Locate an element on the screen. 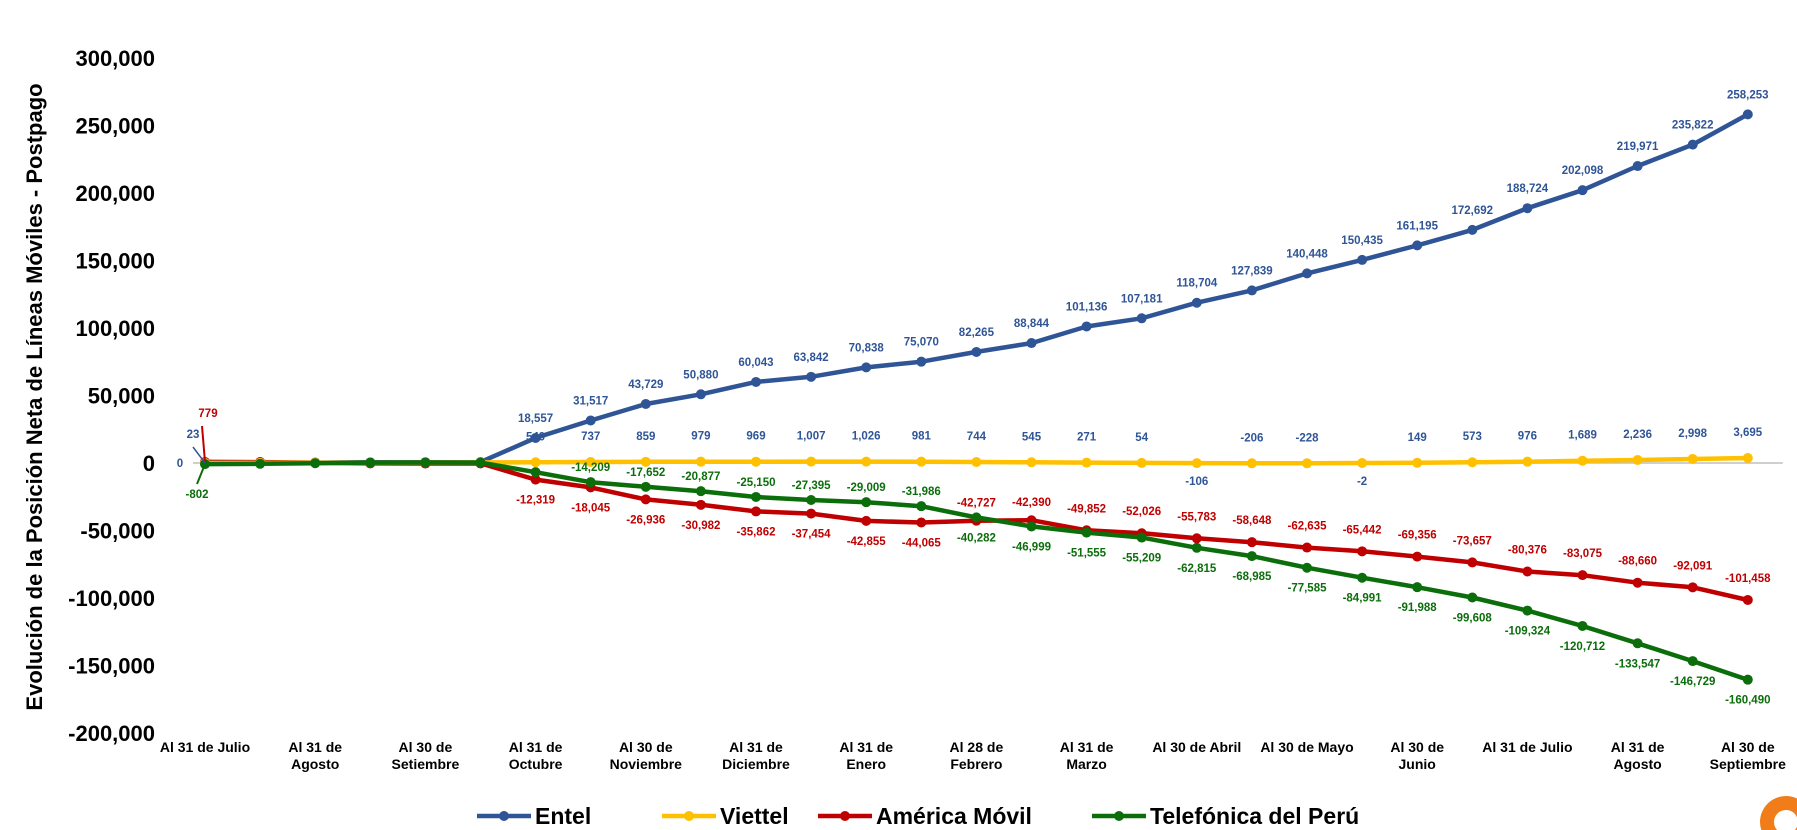 The height and width of the screenshot is (830, 1797). x-tick-label: Al 30 de Abril is located at coordinates (1196, 747).